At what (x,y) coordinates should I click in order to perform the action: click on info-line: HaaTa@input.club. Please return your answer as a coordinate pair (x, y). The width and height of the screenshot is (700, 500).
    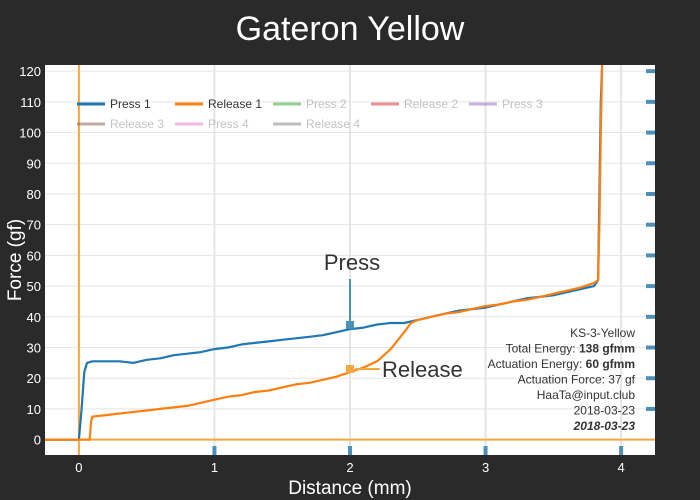
    Looking at the image, I should click on (586, 395).